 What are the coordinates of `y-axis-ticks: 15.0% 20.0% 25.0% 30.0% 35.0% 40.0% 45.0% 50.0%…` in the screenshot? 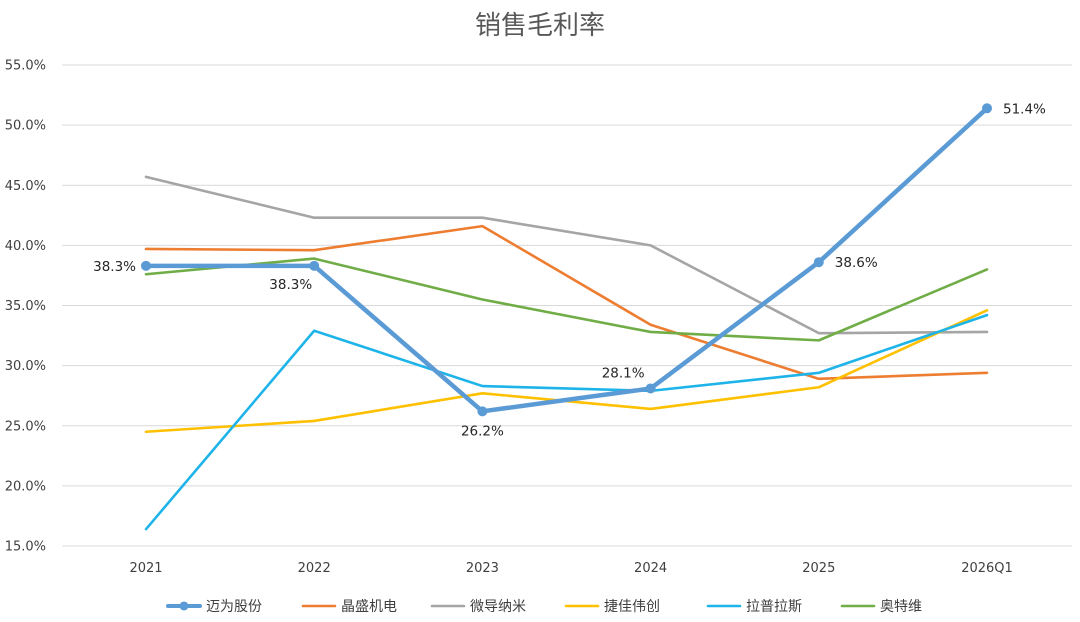 It's located at (25, 307).